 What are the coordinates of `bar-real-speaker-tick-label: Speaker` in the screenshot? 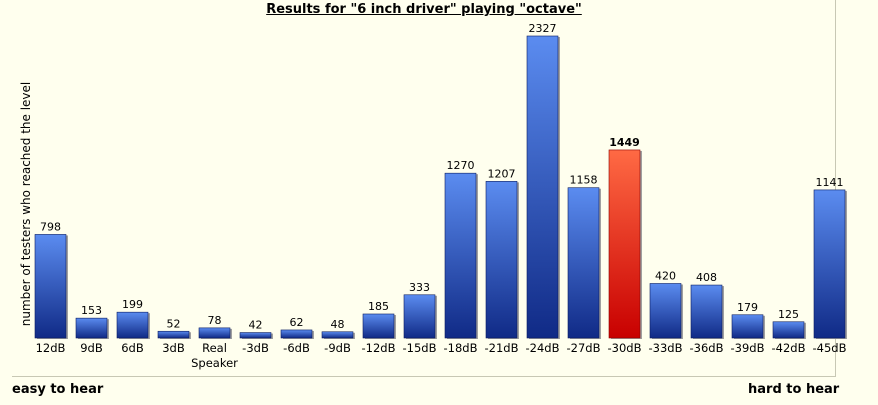 It's located at (214, 363).